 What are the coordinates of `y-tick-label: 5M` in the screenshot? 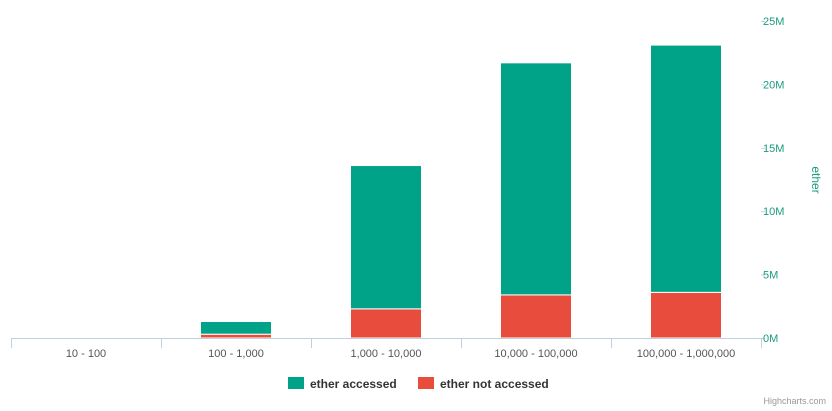 It's located at (770, 276).